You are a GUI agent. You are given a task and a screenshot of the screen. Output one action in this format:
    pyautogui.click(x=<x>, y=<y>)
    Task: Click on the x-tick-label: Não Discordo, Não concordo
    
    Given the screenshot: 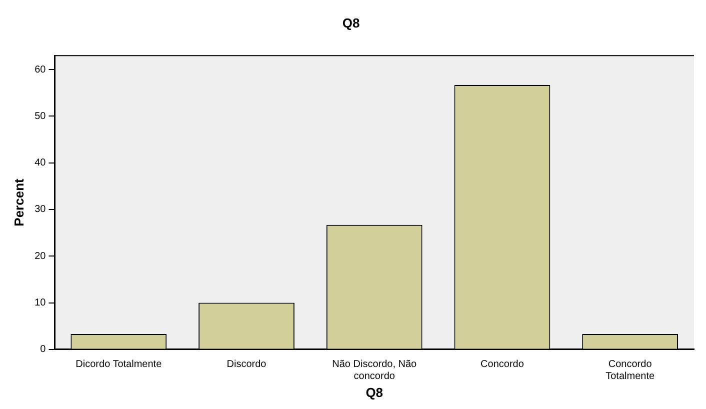 What is the action you would take?
    pyautogui.click(x=375, y=370)
    